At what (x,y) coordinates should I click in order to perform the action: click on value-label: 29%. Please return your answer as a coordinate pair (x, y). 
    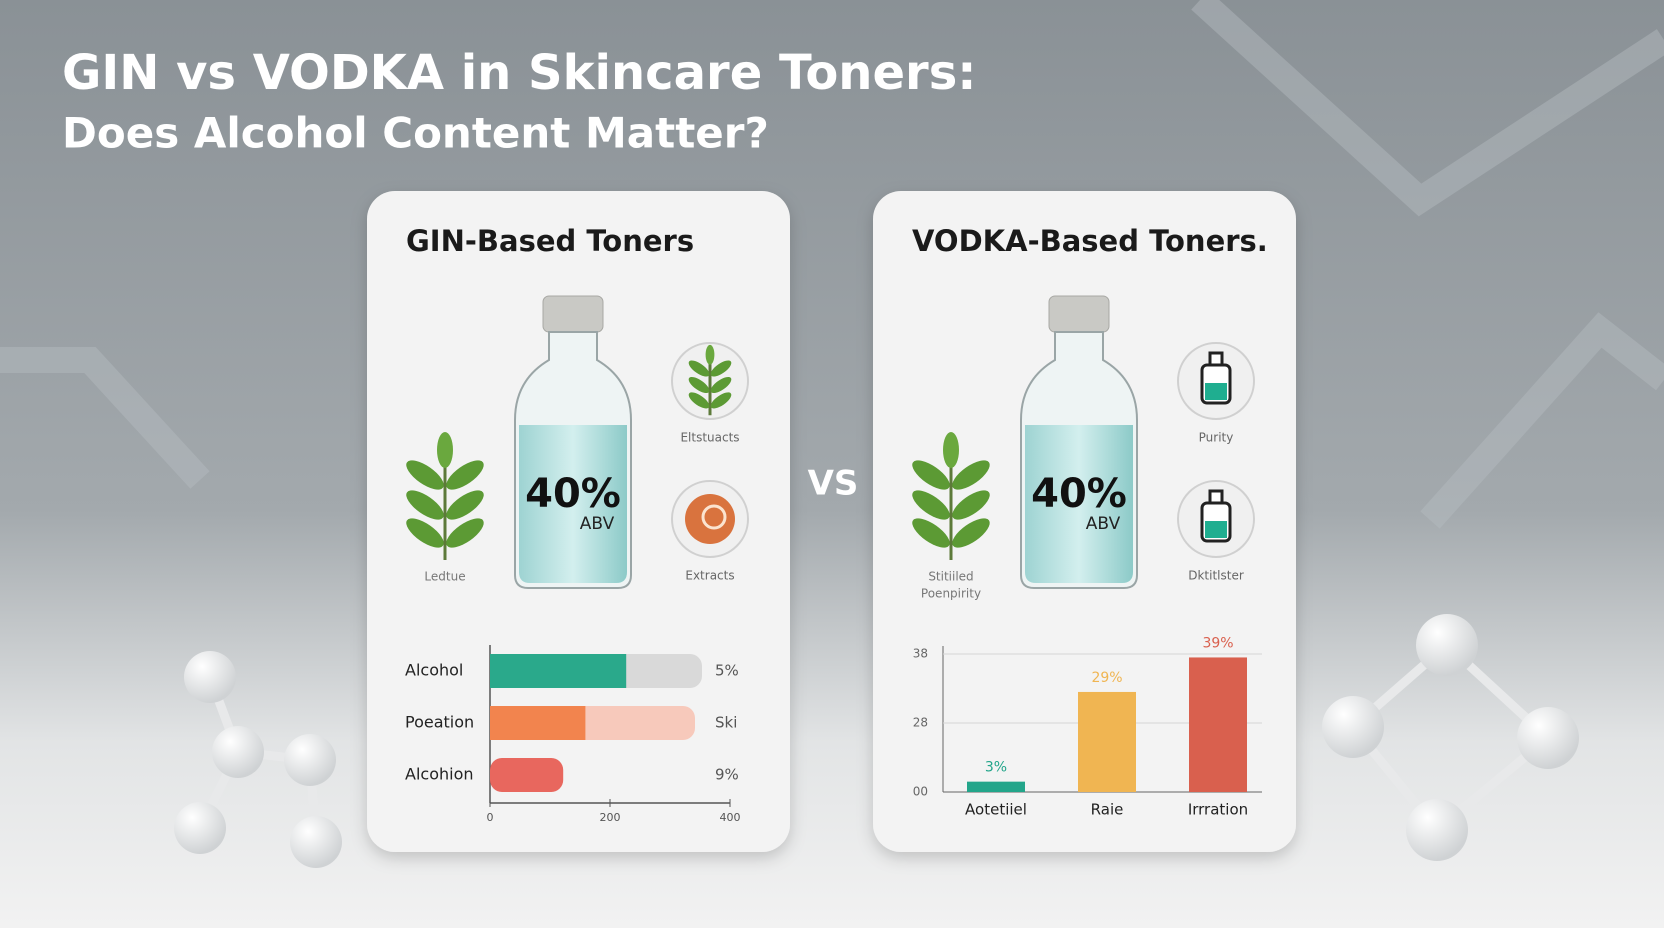
    Looking at the image, I should click on (1106, 678).